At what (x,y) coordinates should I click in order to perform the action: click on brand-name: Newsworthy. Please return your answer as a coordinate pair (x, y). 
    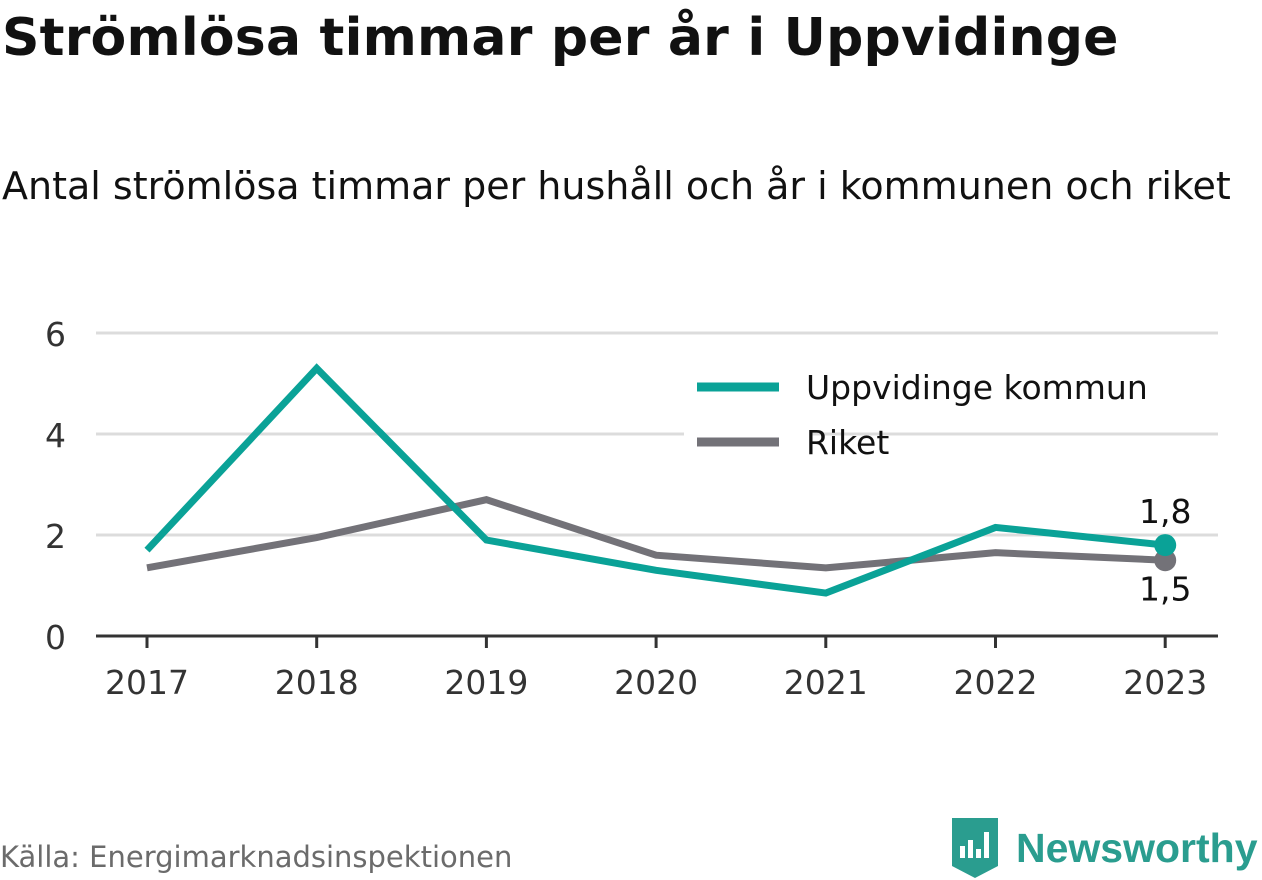
    Looking at the image, I should click on (1137, 847).